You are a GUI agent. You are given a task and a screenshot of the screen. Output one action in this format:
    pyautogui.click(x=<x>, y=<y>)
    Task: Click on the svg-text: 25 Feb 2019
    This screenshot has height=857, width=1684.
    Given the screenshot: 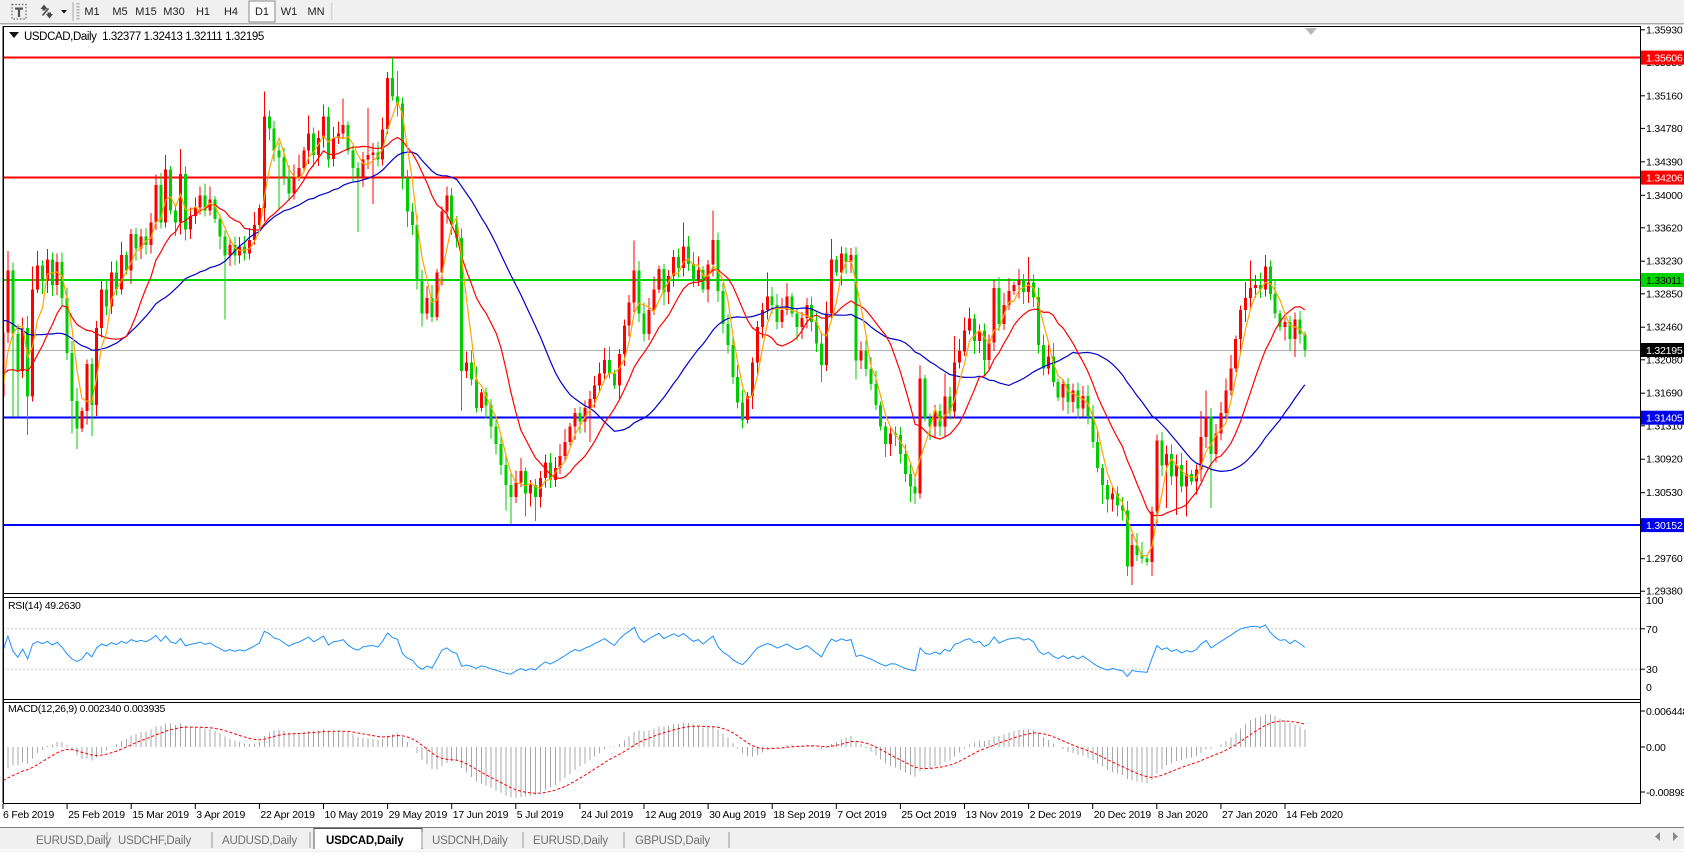 What is the action you would take?
    pyautogui.click(x=96, y=815)
    